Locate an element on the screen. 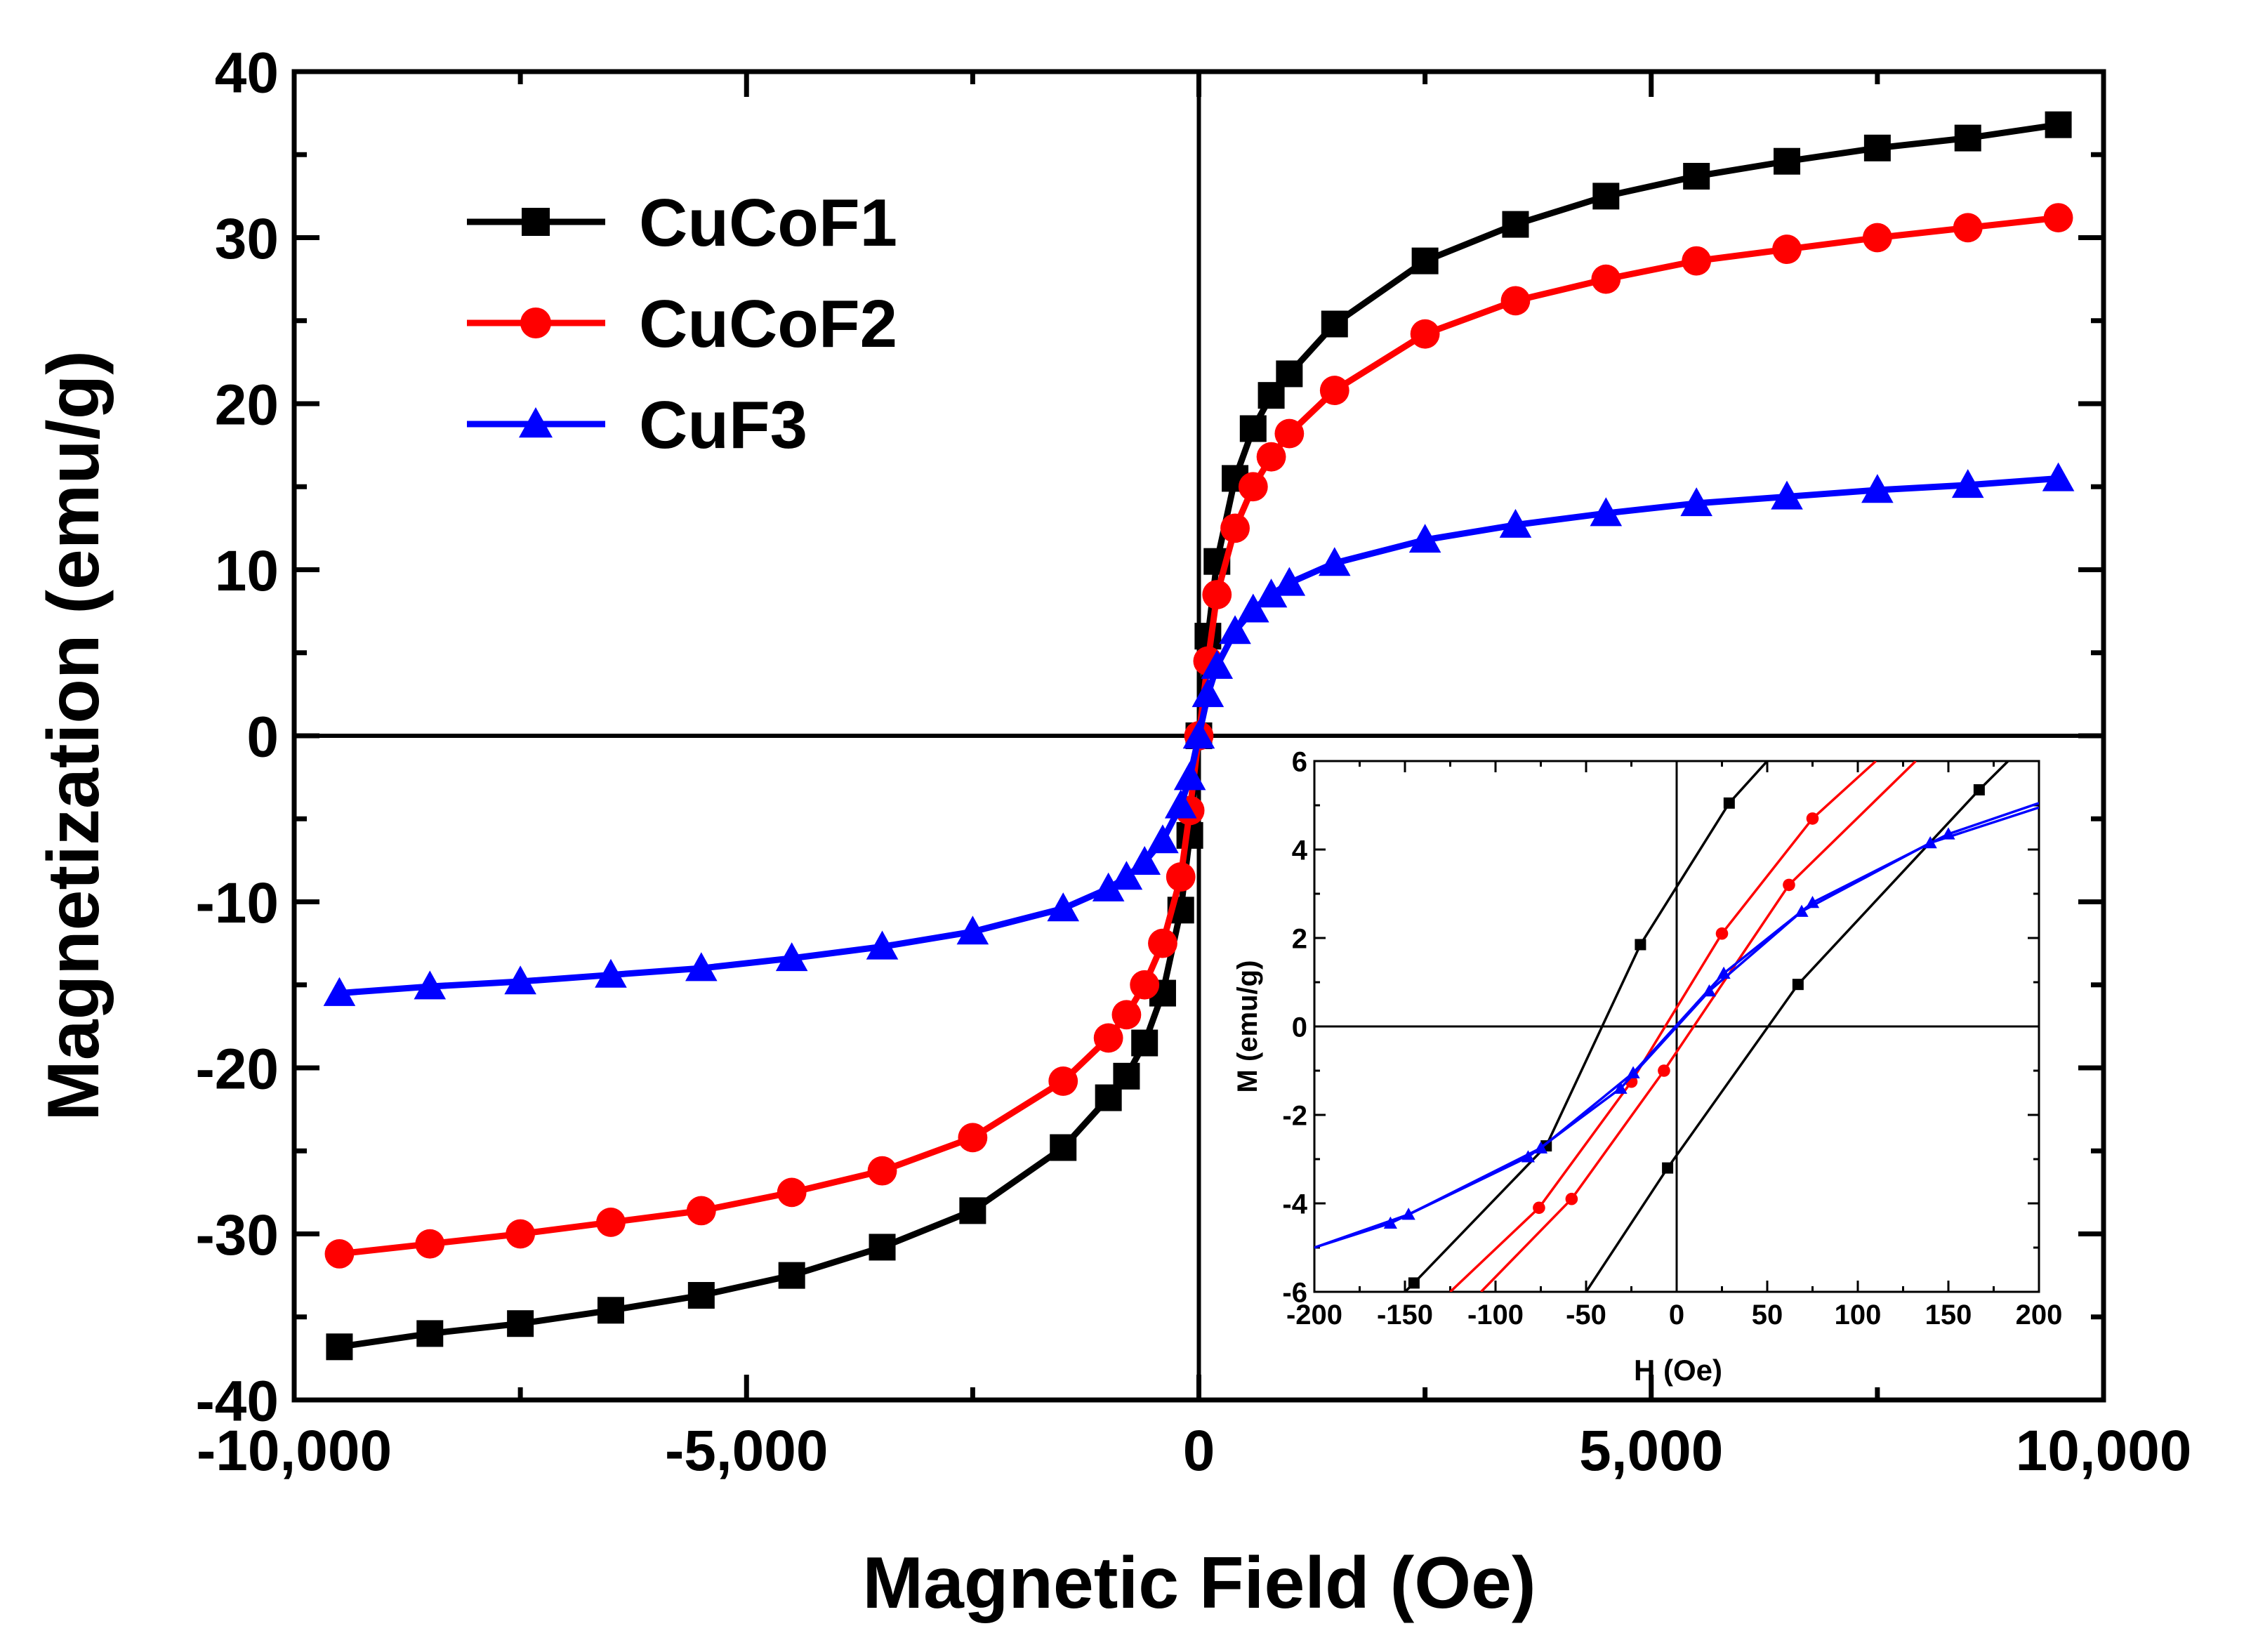 The width and height of the screenshot is (2251, 1652). inset-series-cuf3-ascending is located at coordinates (1676, 1025).